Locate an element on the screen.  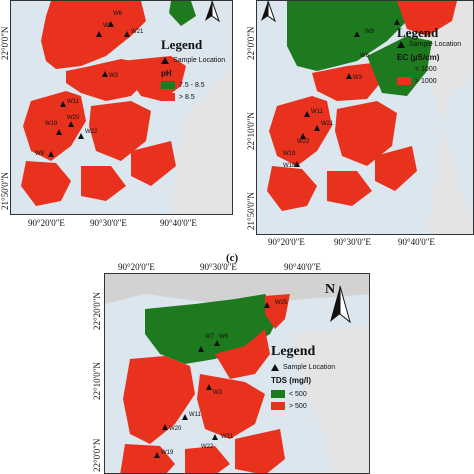
legend-param-label: EC (µS/cm) is located at coordinates (418, 57).